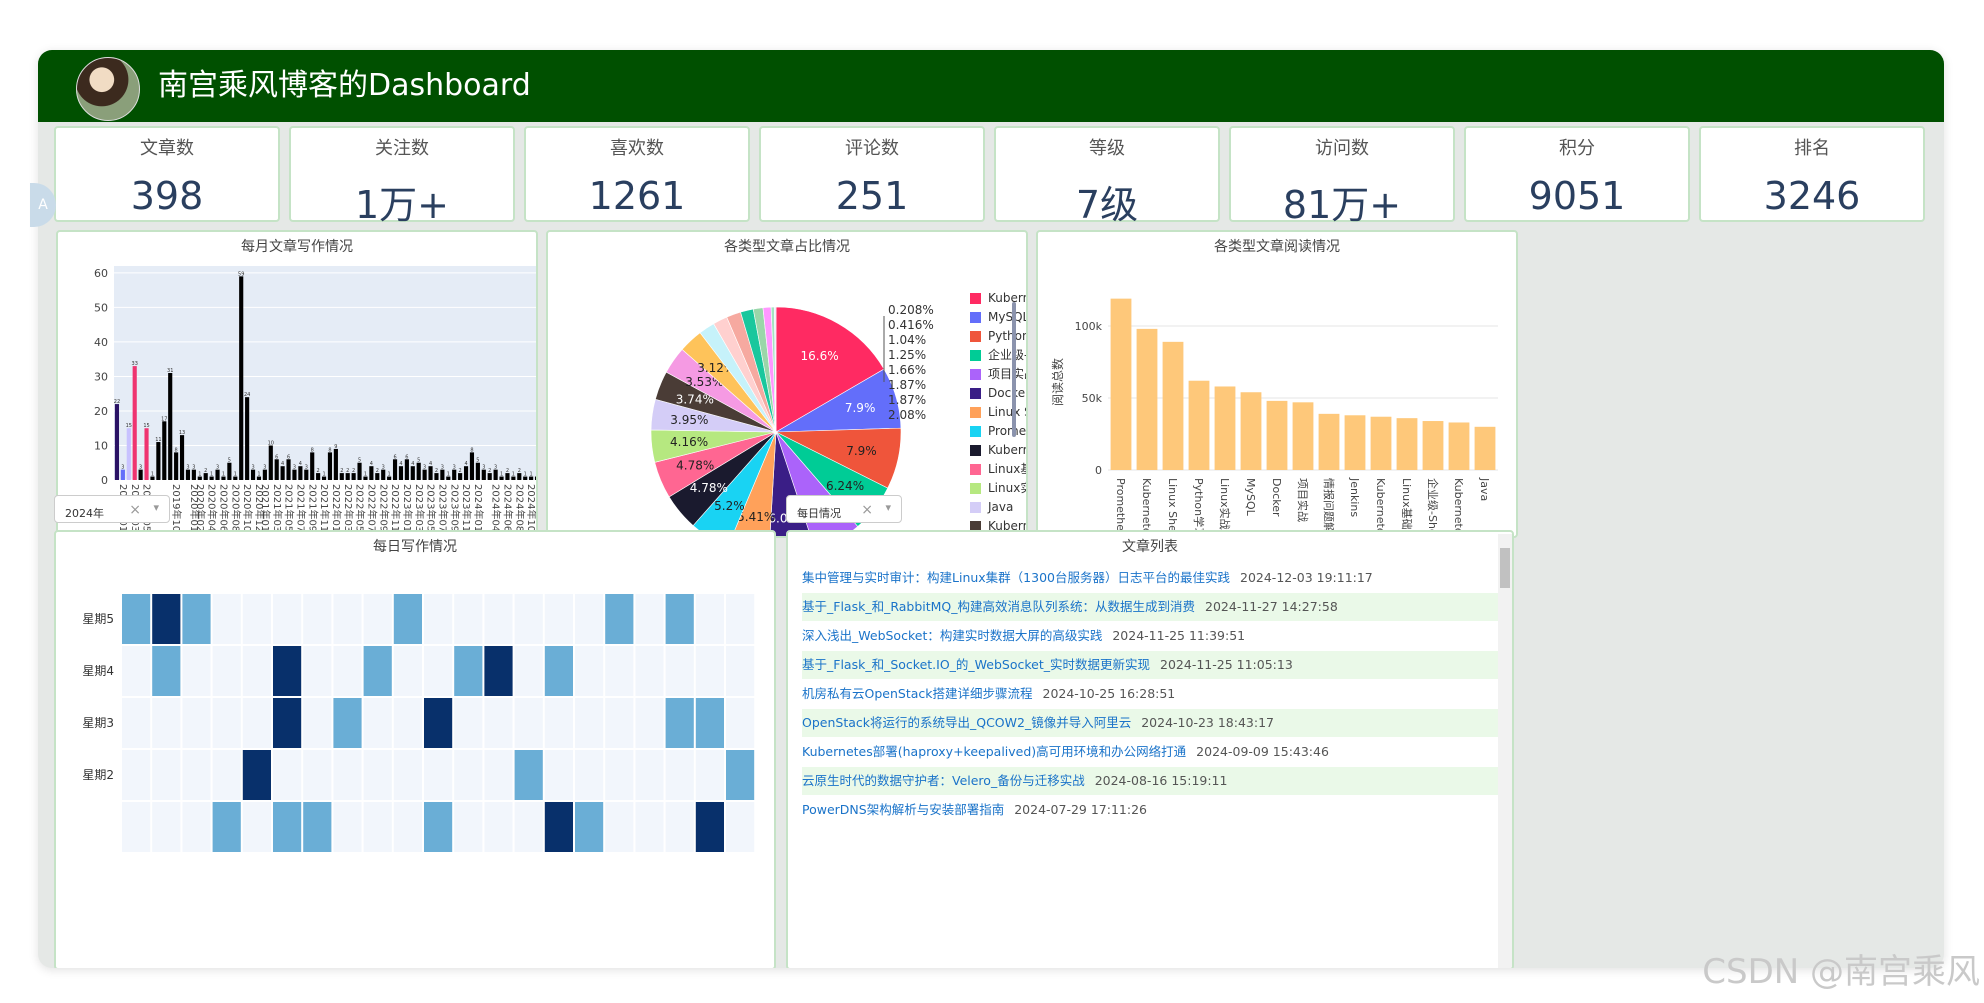 The height and width of the screenshot is (1003, 1984). I want to click on avatar, so click(108, 89).